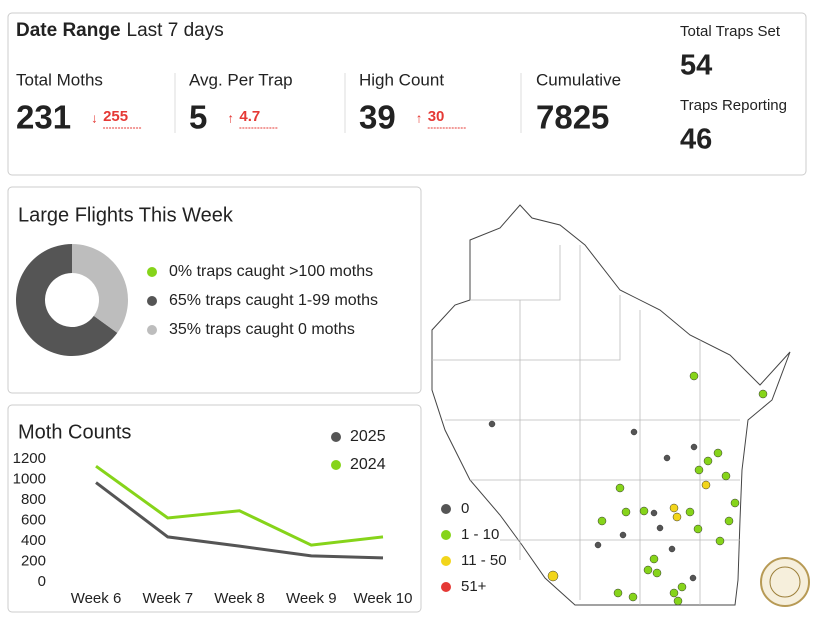 The width and height of the screenshot is (814, 630). I want to click on kpi-value: 7825, so click(572, 117).